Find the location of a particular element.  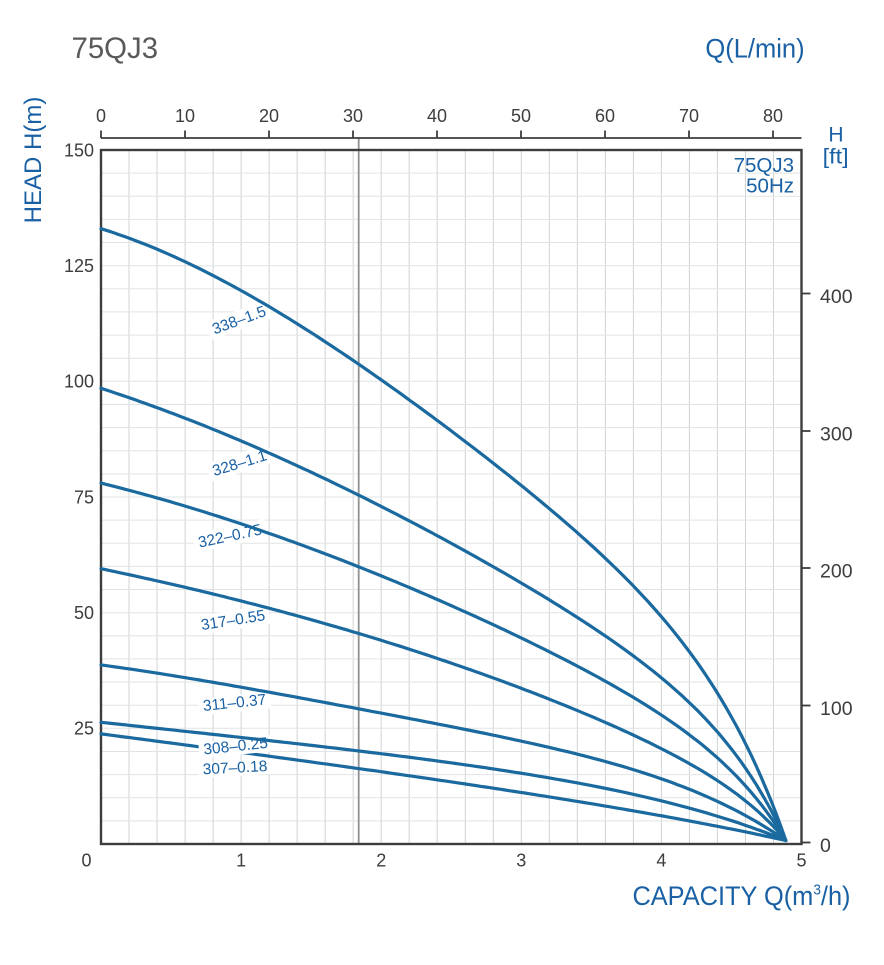

svg-text: 125 is located at coordinates (79, 266).